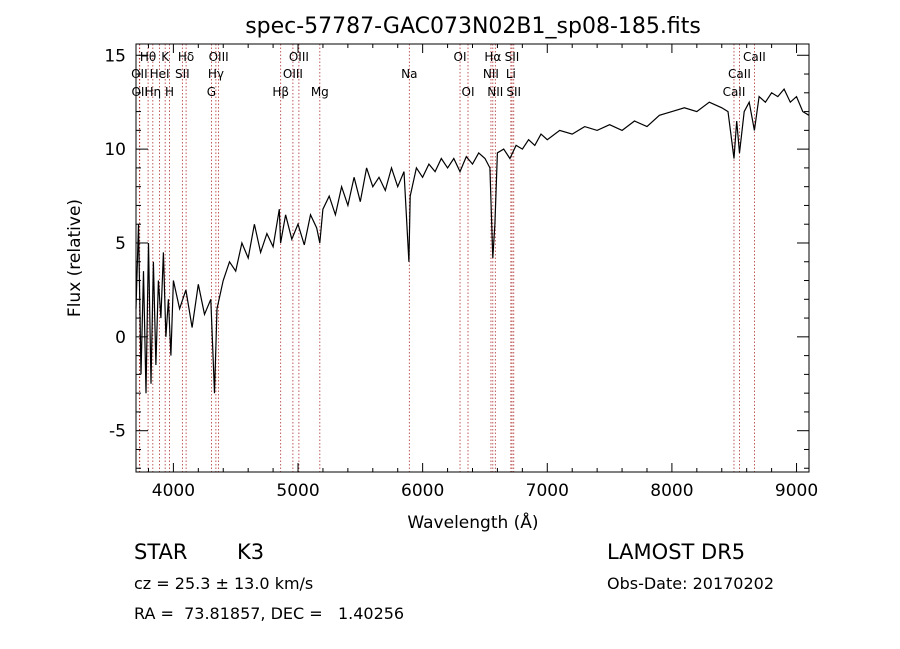  Describe the element at coordinates (409, 74) in the screenshot. I see `line-marker-label: Na` at that location.